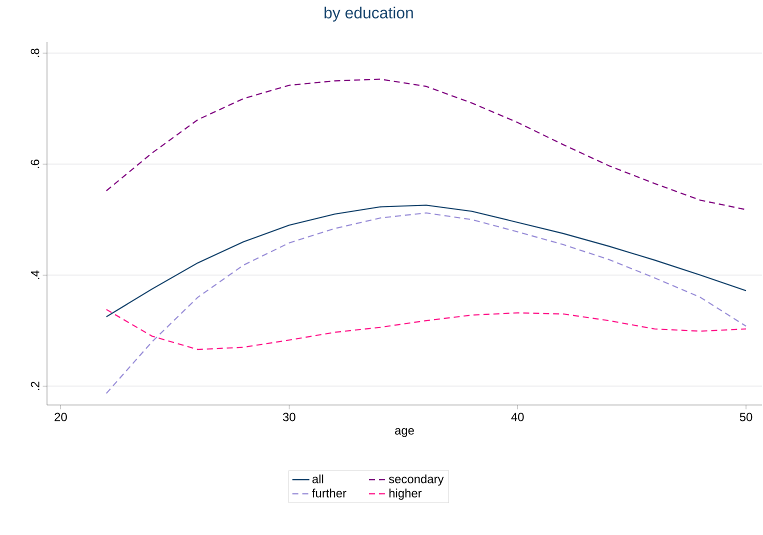  What do you see at coordinates (746, 417) in the screenshot?
I see `x-tick-label: 50` at bounding box center [746, 417].